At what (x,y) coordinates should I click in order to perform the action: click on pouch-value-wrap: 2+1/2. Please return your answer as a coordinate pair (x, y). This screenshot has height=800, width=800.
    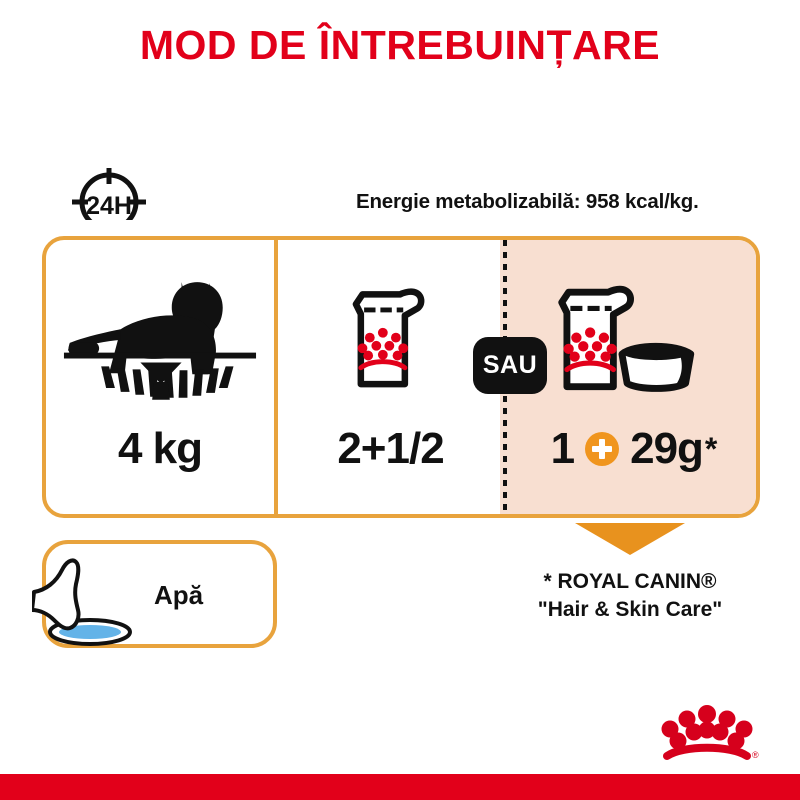
    Looking at the image, I should click on (390, 449).